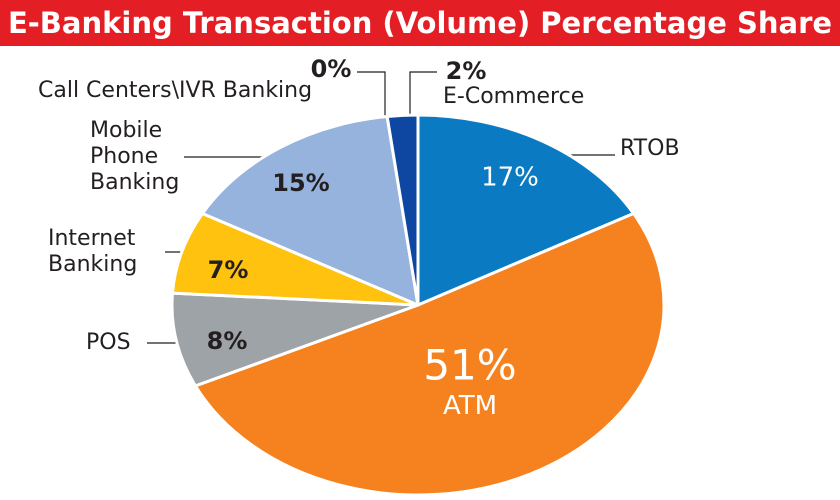  I want to click on category-label: POS, so click(108, 342).